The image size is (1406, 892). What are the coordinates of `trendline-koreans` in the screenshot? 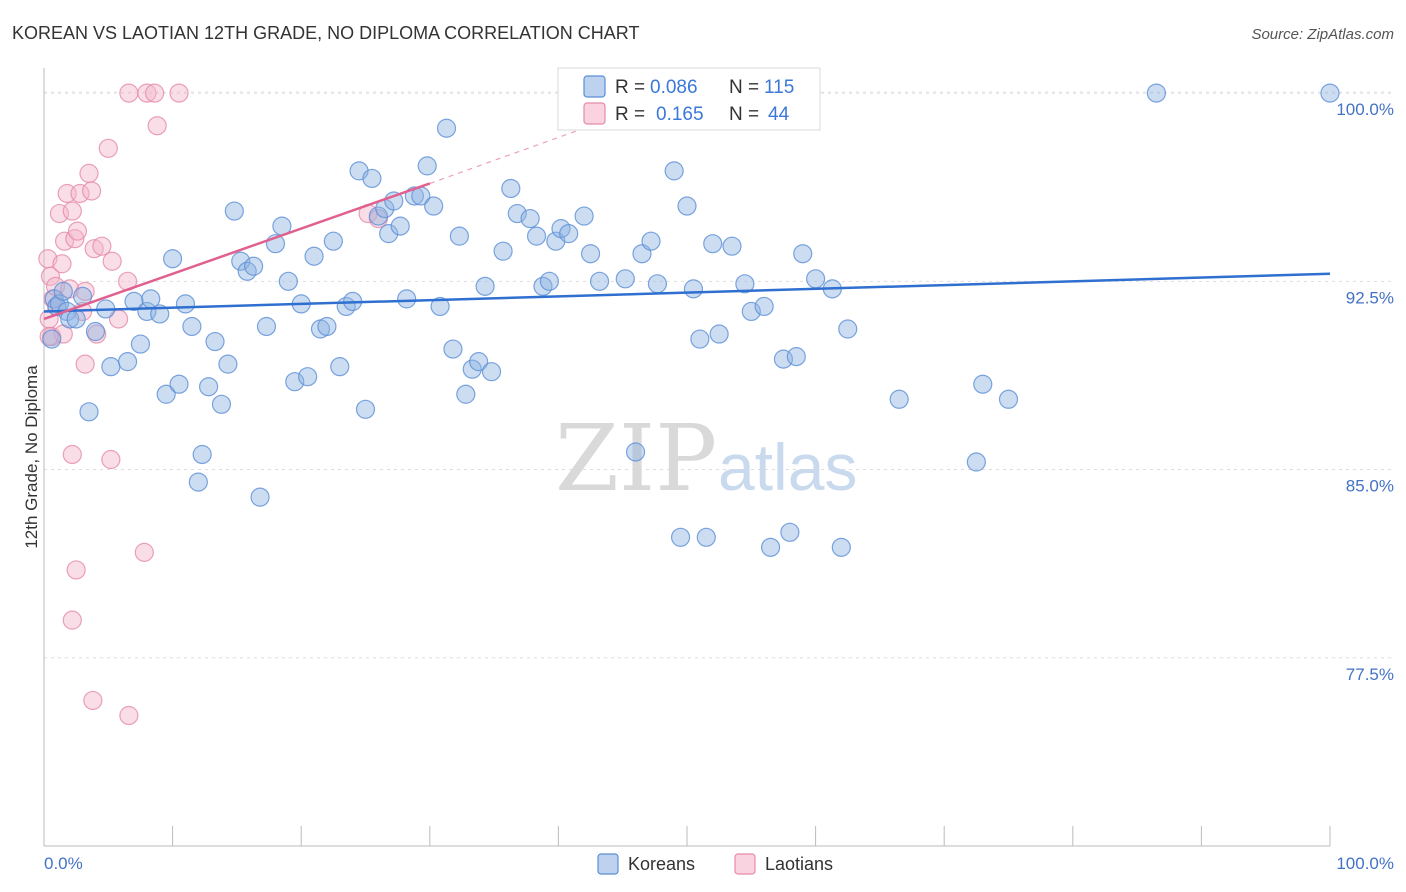 It's located at (687, 292).